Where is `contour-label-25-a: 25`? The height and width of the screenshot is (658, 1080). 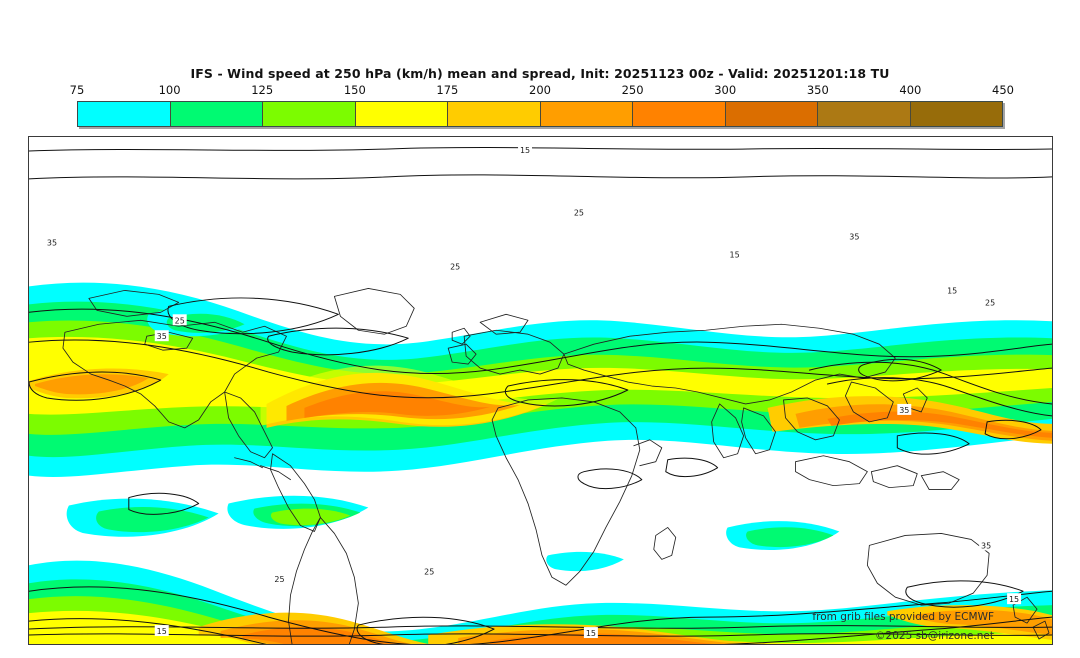 contour-label-25-a: 25 is located at coordinates (180, 320).